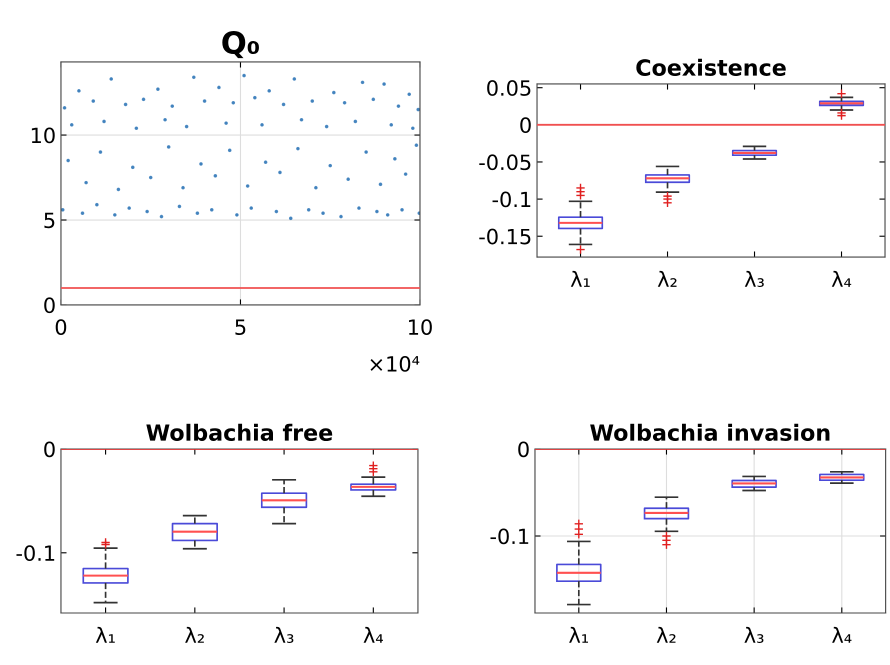 This screenshot has height=665, width=890. Describe the element at coordinates (504, 162) in the screenshot. I see `y-tick-label: -0.05` at that location.